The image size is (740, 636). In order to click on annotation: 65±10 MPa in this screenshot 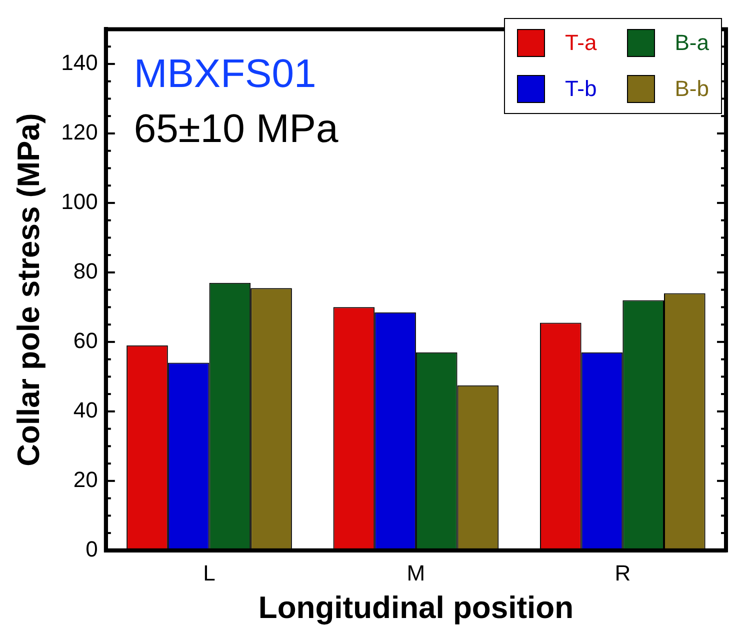, I will do `click(236, 129)`.